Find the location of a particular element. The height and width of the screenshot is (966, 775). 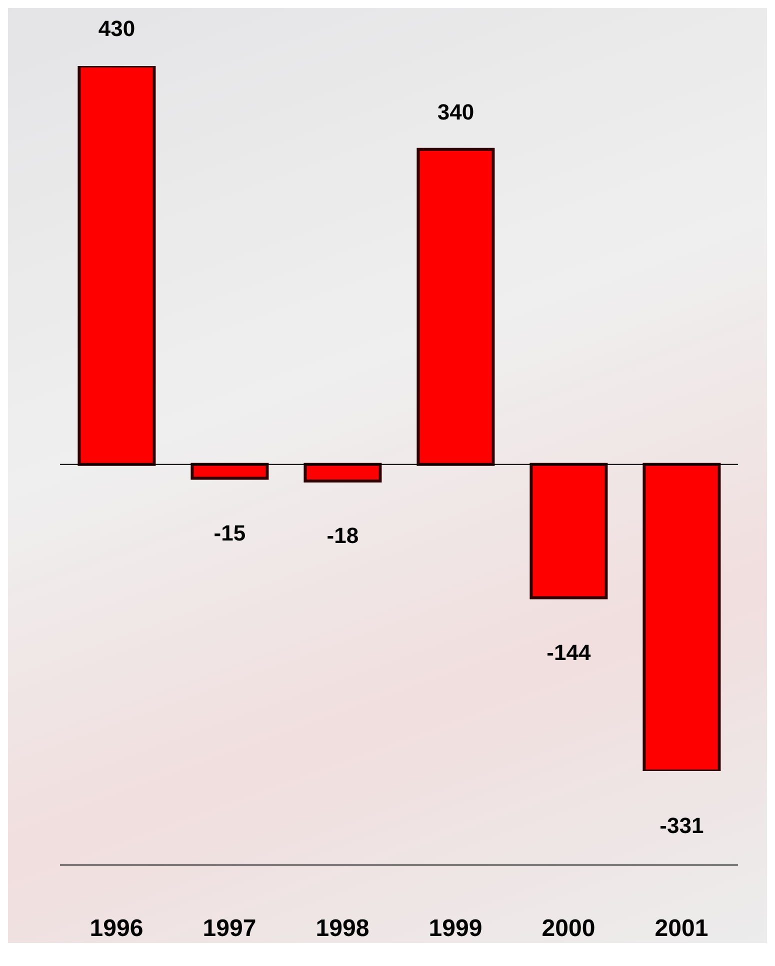

x-tick-label: 2000 is located at coordinates (569, 928).